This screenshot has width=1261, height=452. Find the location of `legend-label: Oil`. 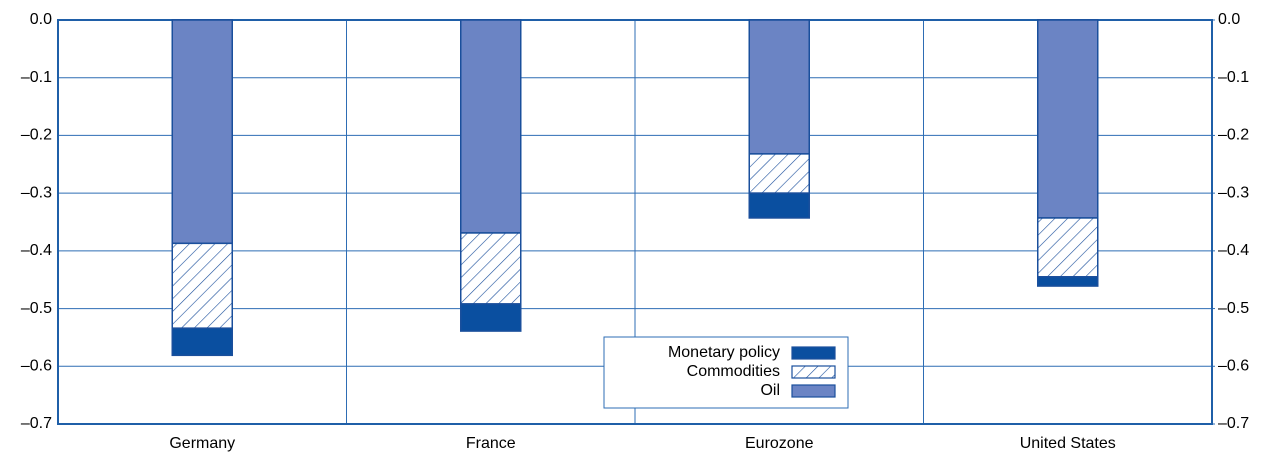

legend-label: Oil is located at coordinates (770, 390).